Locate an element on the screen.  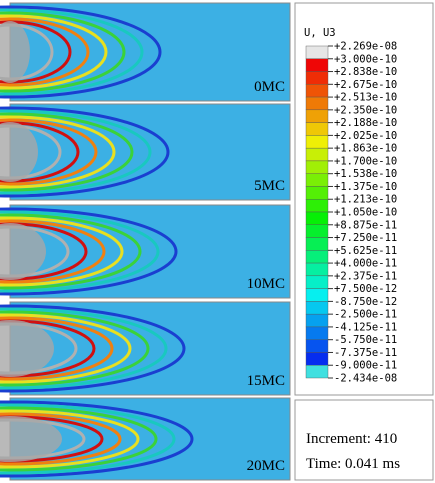
legend-label: +1.863e-10 is located at coordinates (365, 149).